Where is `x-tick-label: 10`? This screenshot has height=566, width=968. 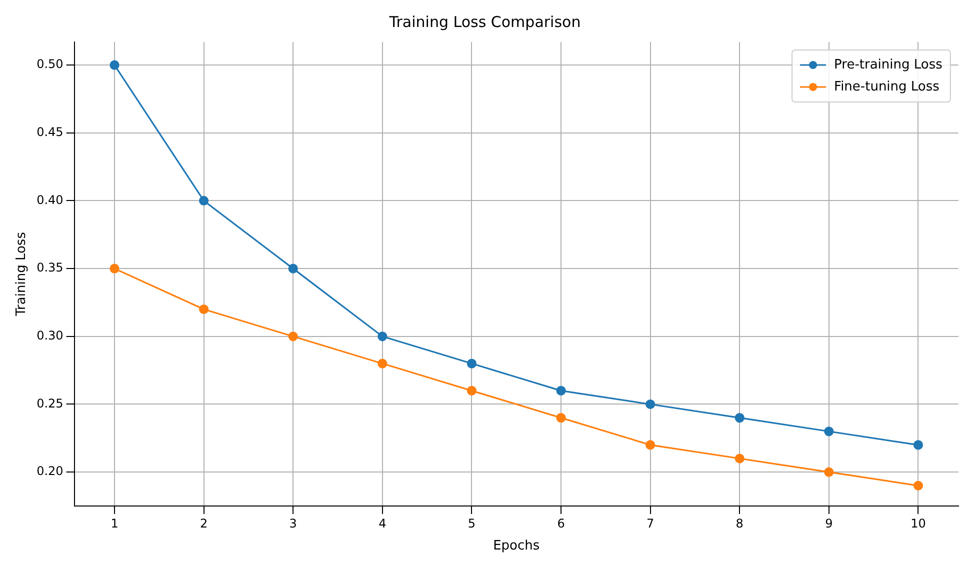
x-tick-label: 10 is located at coordinates (918, 523).